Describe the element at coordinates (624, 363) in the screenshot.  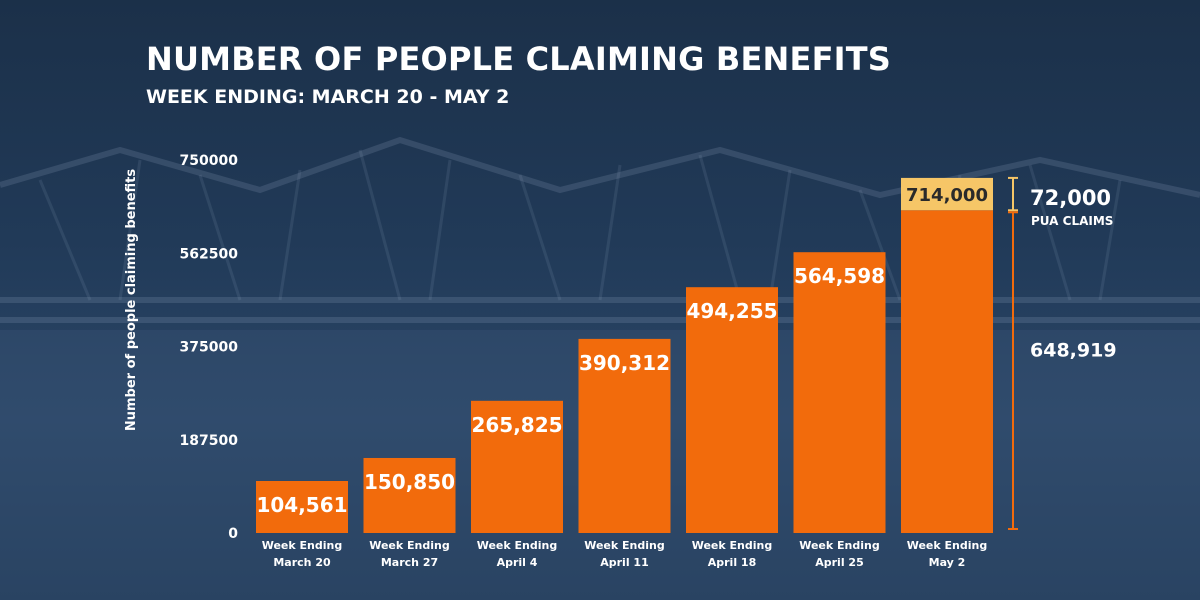
I see `bar-value-label: 390,312` at that location.